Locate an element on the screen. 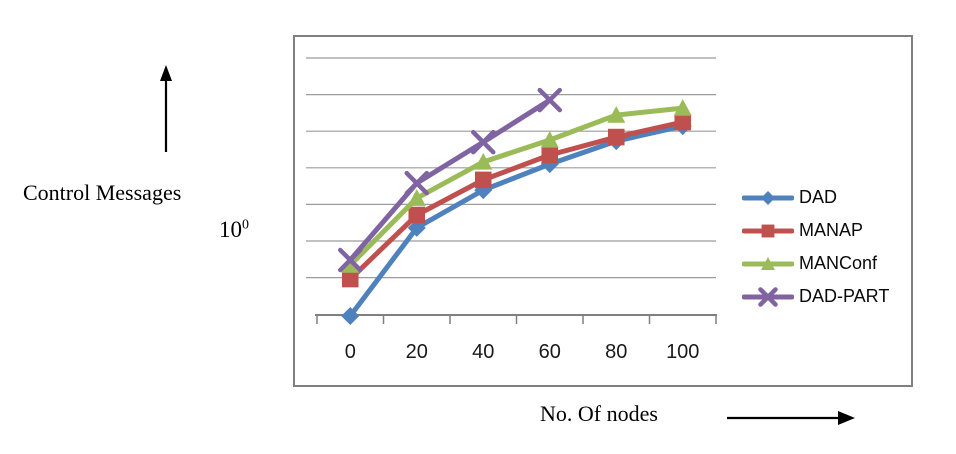 This screenshot has height=454, width=956. x-tick-label: 20 is located at coordinates (417, 352).